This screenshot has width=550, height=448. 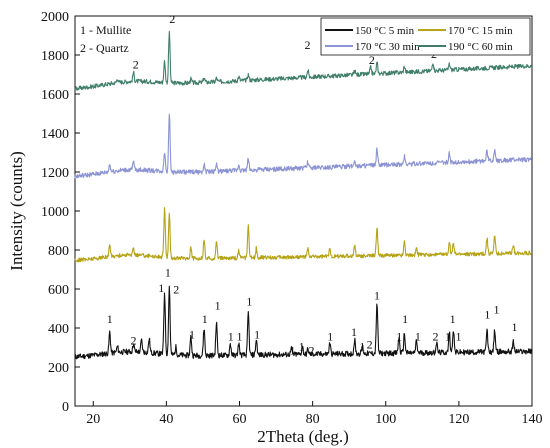 What do you see at coordinates (16, 210) in the screenshot?
I see `y-axis-title: Intensity (counts)` at bounding box center [16, 210].